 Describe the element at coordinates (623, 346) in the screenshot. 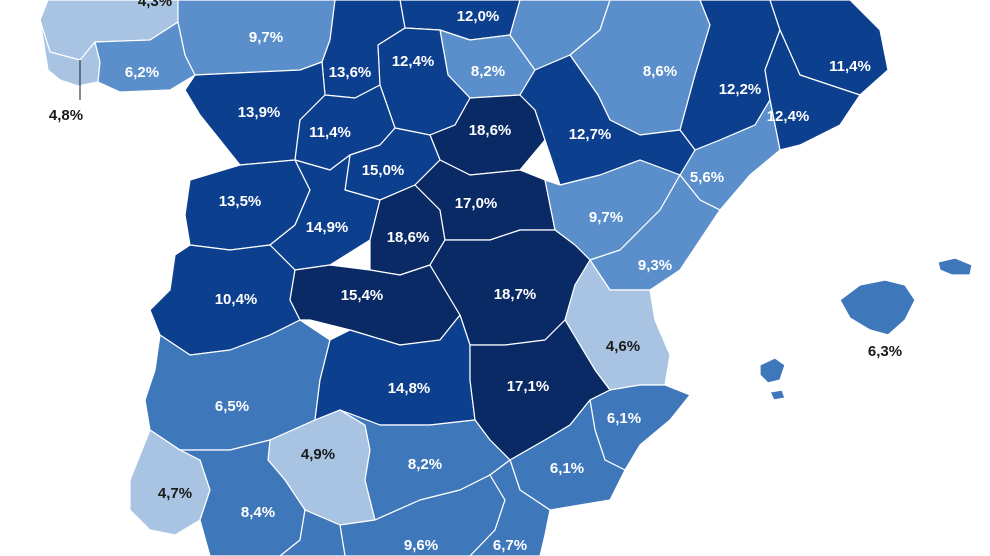

I see `label-valencia: 4,6%` at that location.